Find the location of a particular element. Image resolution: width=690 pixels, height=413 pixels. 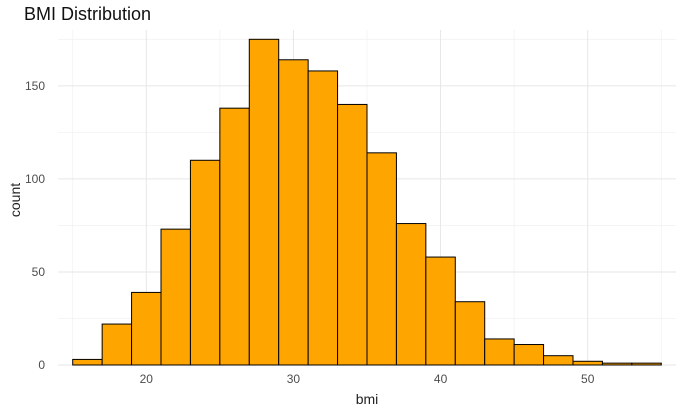

x-tick-label: 40 is located at coordinates (441, 379).